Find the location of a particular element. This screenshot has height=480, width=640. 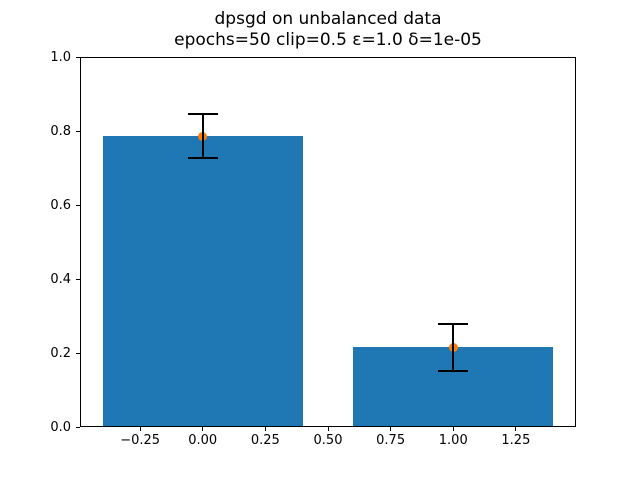

y-tick-label: 0.4 is located at coordinates (60, 279).